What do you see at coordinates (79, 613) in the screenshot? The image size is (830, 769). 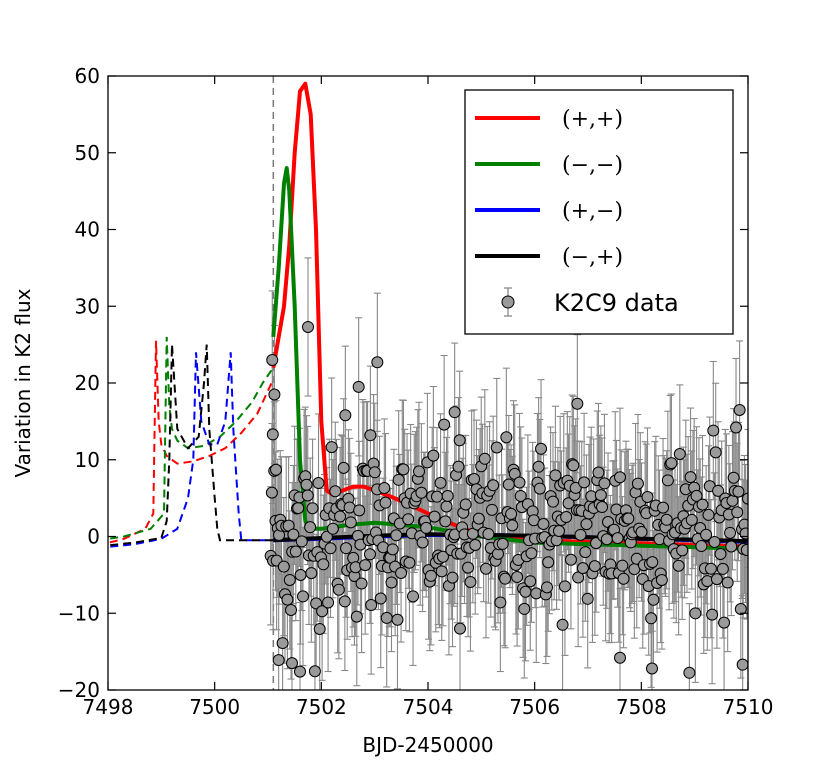 I see `y-tick-label: −10` at bounding box center [79, 613].